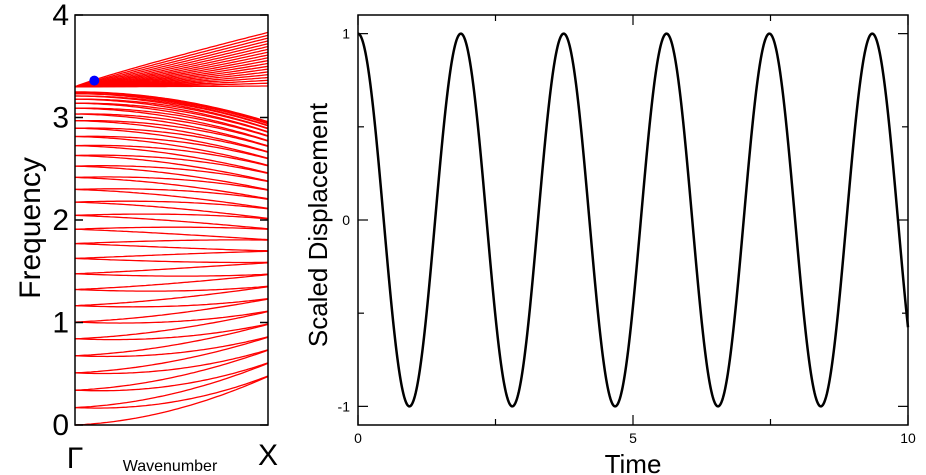 This screenshot has width=926, height=475. What do you see at coordinates (60, 220) in the screenshot?
I see `left-y-tick-label: 2` at bounding box center [60, 220].